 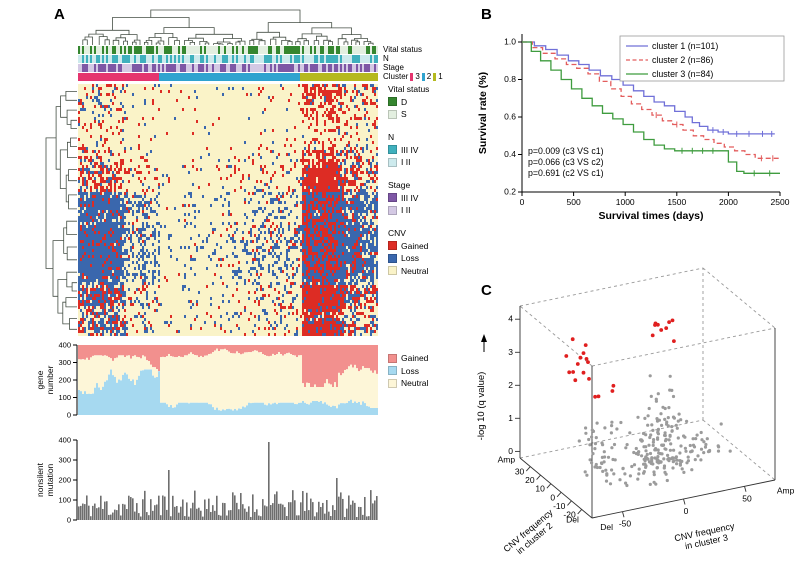 I want to click on svg-text: cluster 3 (n=84), so click(x=682, y=74).